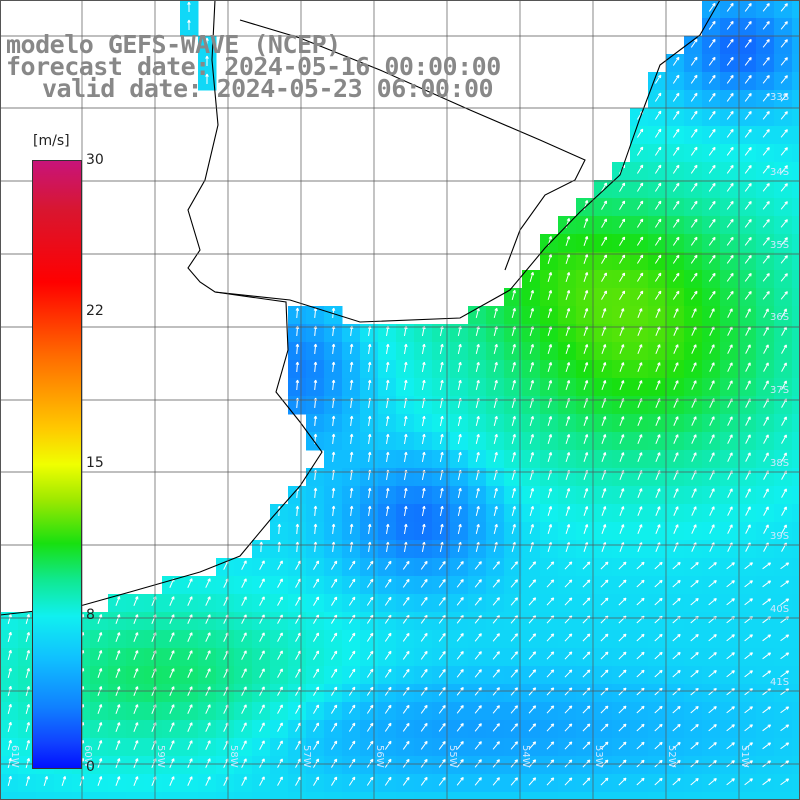 This screenshot has width=800, height=800. I want to click on lon-label: 53W, so click(598, 756).